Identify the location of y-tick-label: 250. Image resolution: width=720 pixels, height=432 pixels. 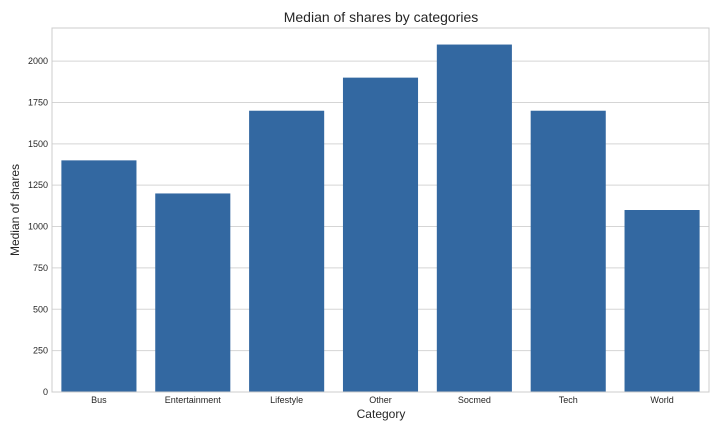
(40, 351).